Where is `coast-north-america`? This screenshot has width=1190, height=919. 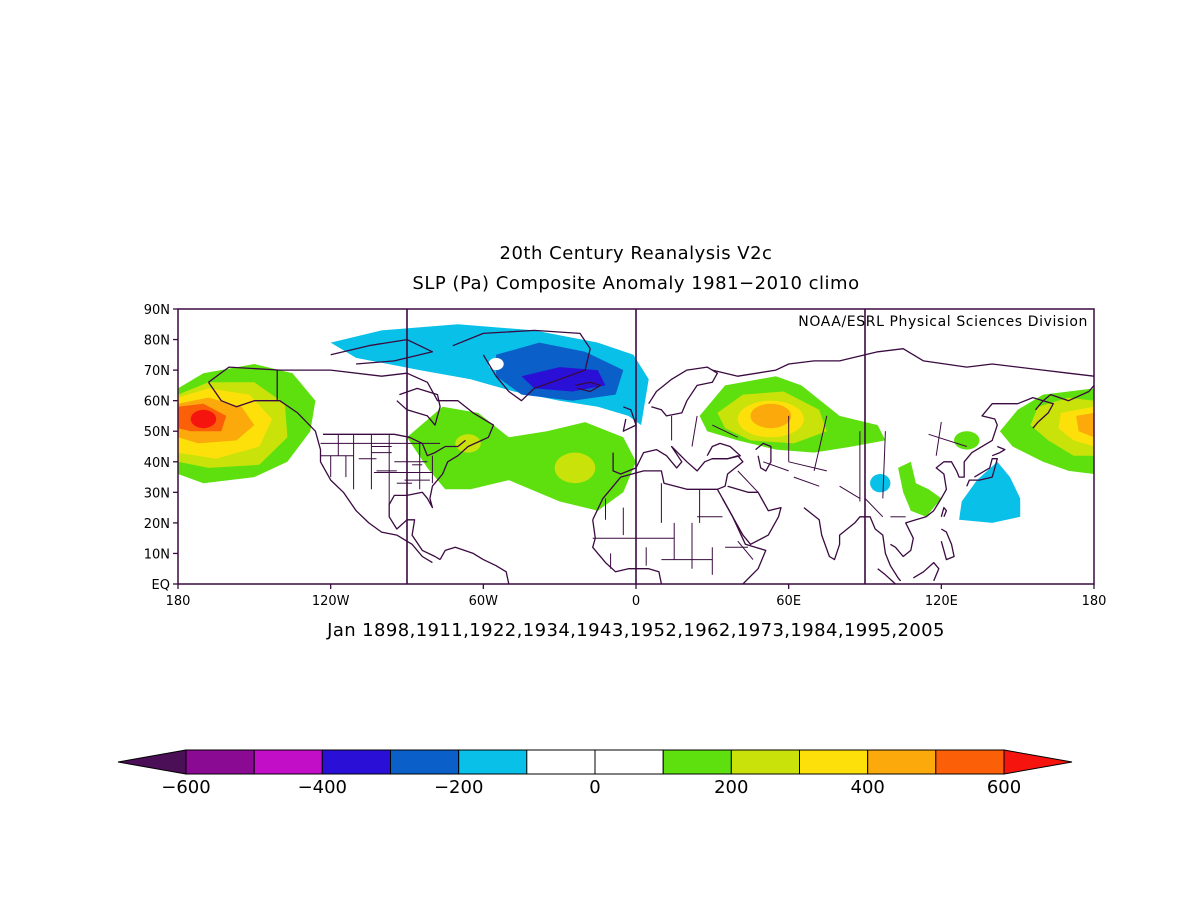 coast-north-america is located at coordinates (351, 463).